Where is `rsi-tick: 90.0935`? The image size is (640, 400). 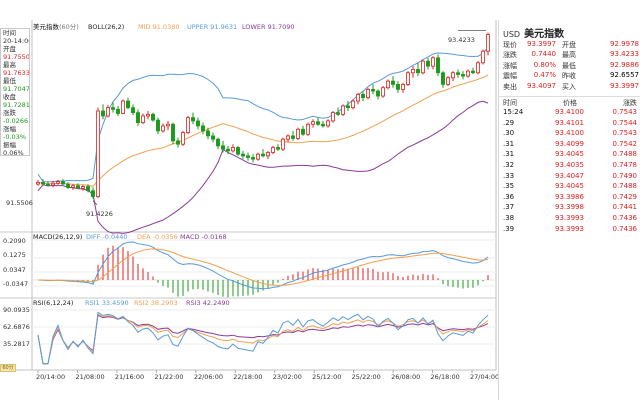
rsi-tick: 90.0935 is located at coordinates (16, 310).